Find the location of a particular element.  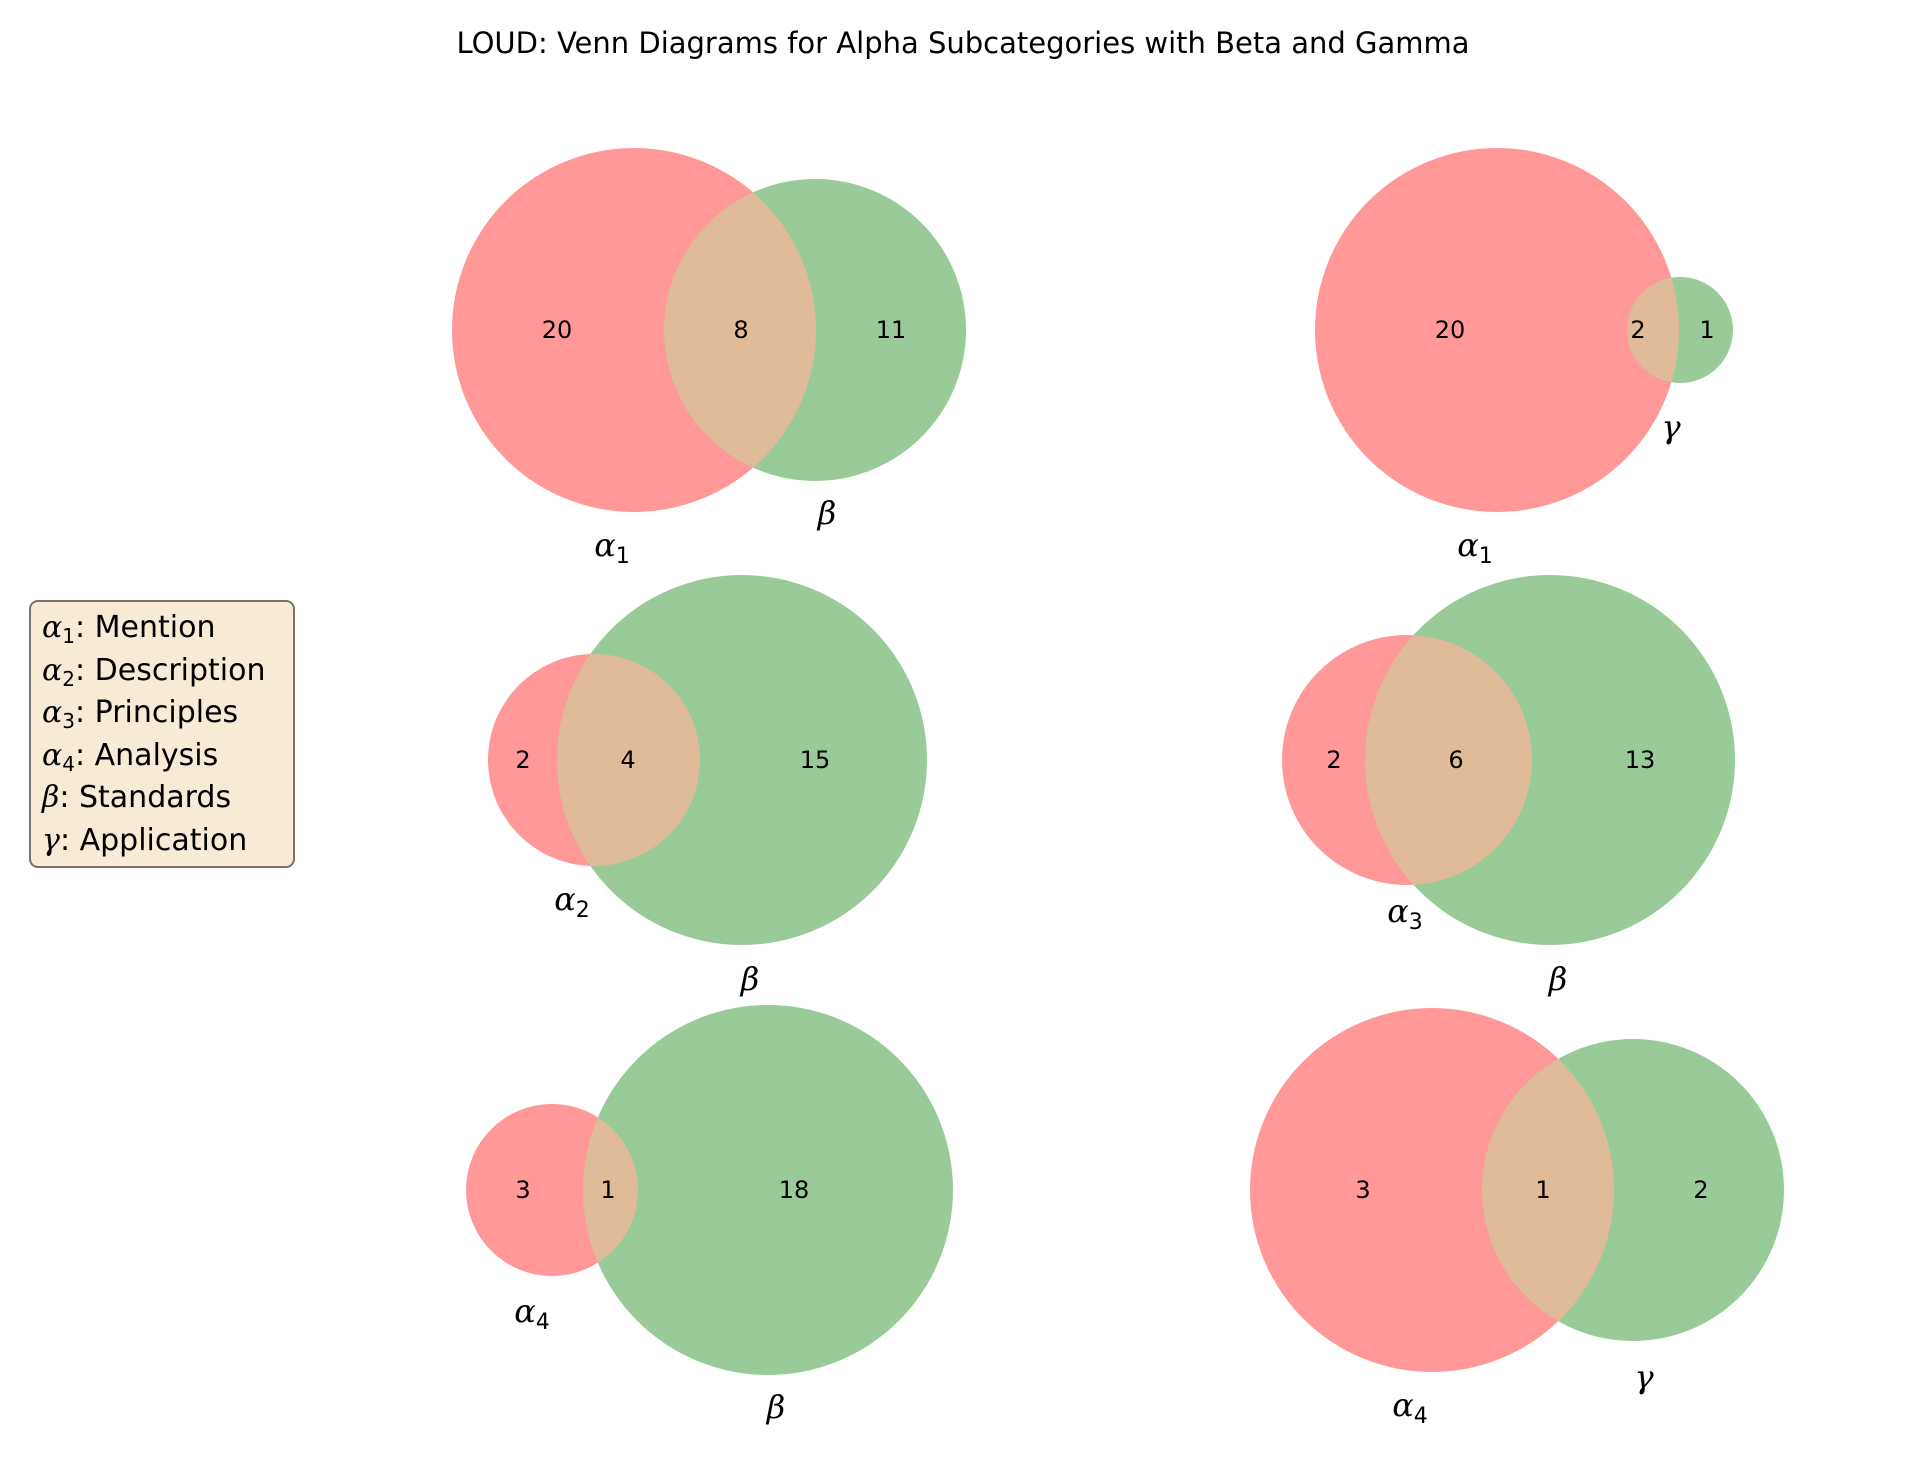

legend-entry: α2: Description is located at coordinates (167, 671).